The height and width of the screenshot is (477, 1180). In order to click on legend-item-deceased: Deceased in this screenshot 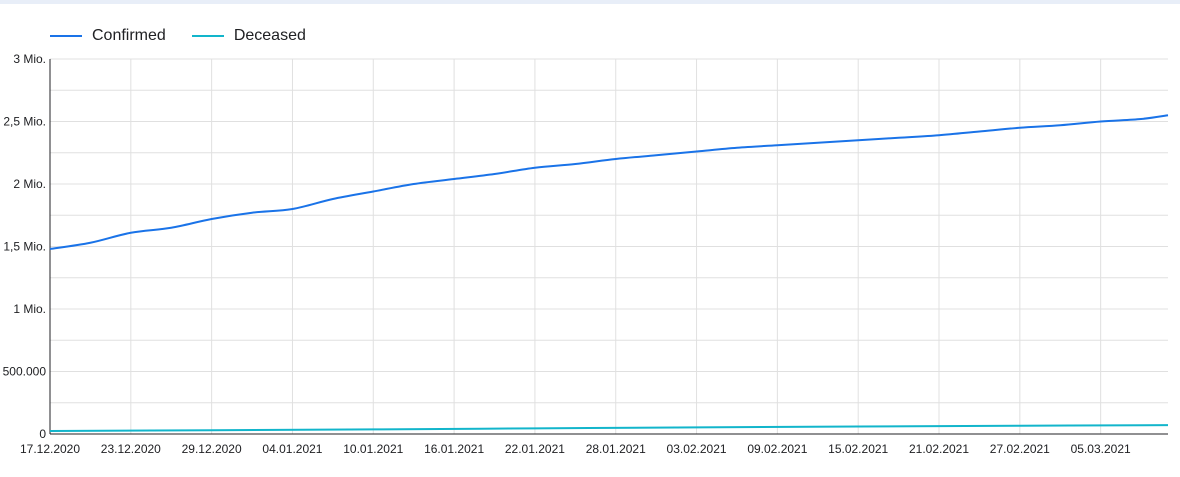, I will do `click(248, 36)`.